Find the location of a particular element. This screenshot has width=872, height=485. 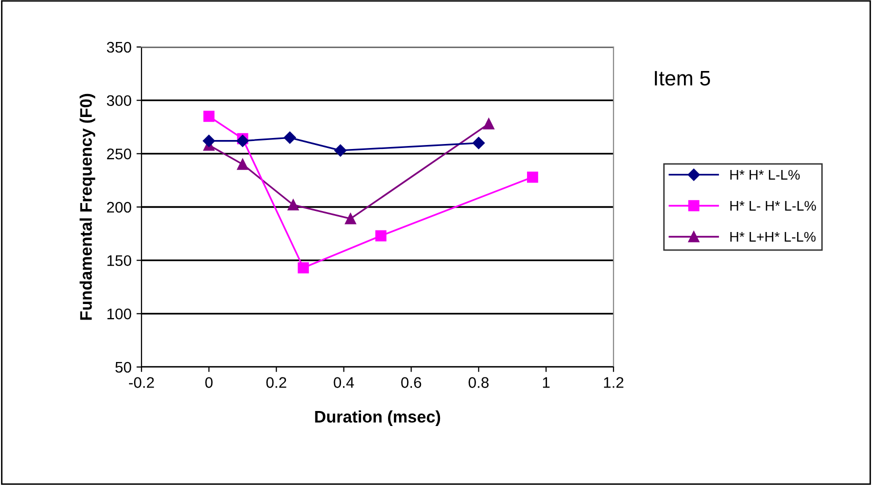

x-tick-label: 0 is located at coordinates (209, 382).